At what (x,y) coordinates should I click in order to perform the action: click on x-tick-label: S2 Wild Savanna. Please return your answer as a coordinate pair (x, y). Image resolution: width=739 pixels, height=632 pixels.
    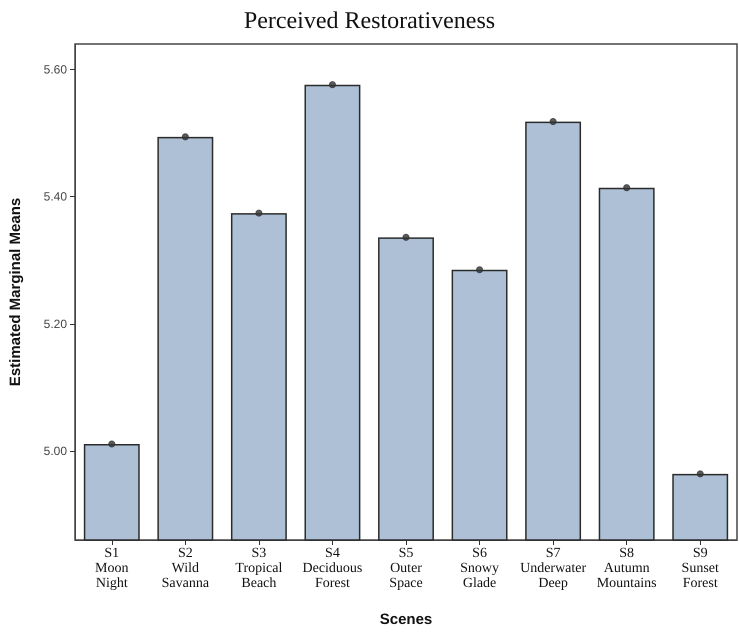
    Looking at the image, I should click on (186, 568).